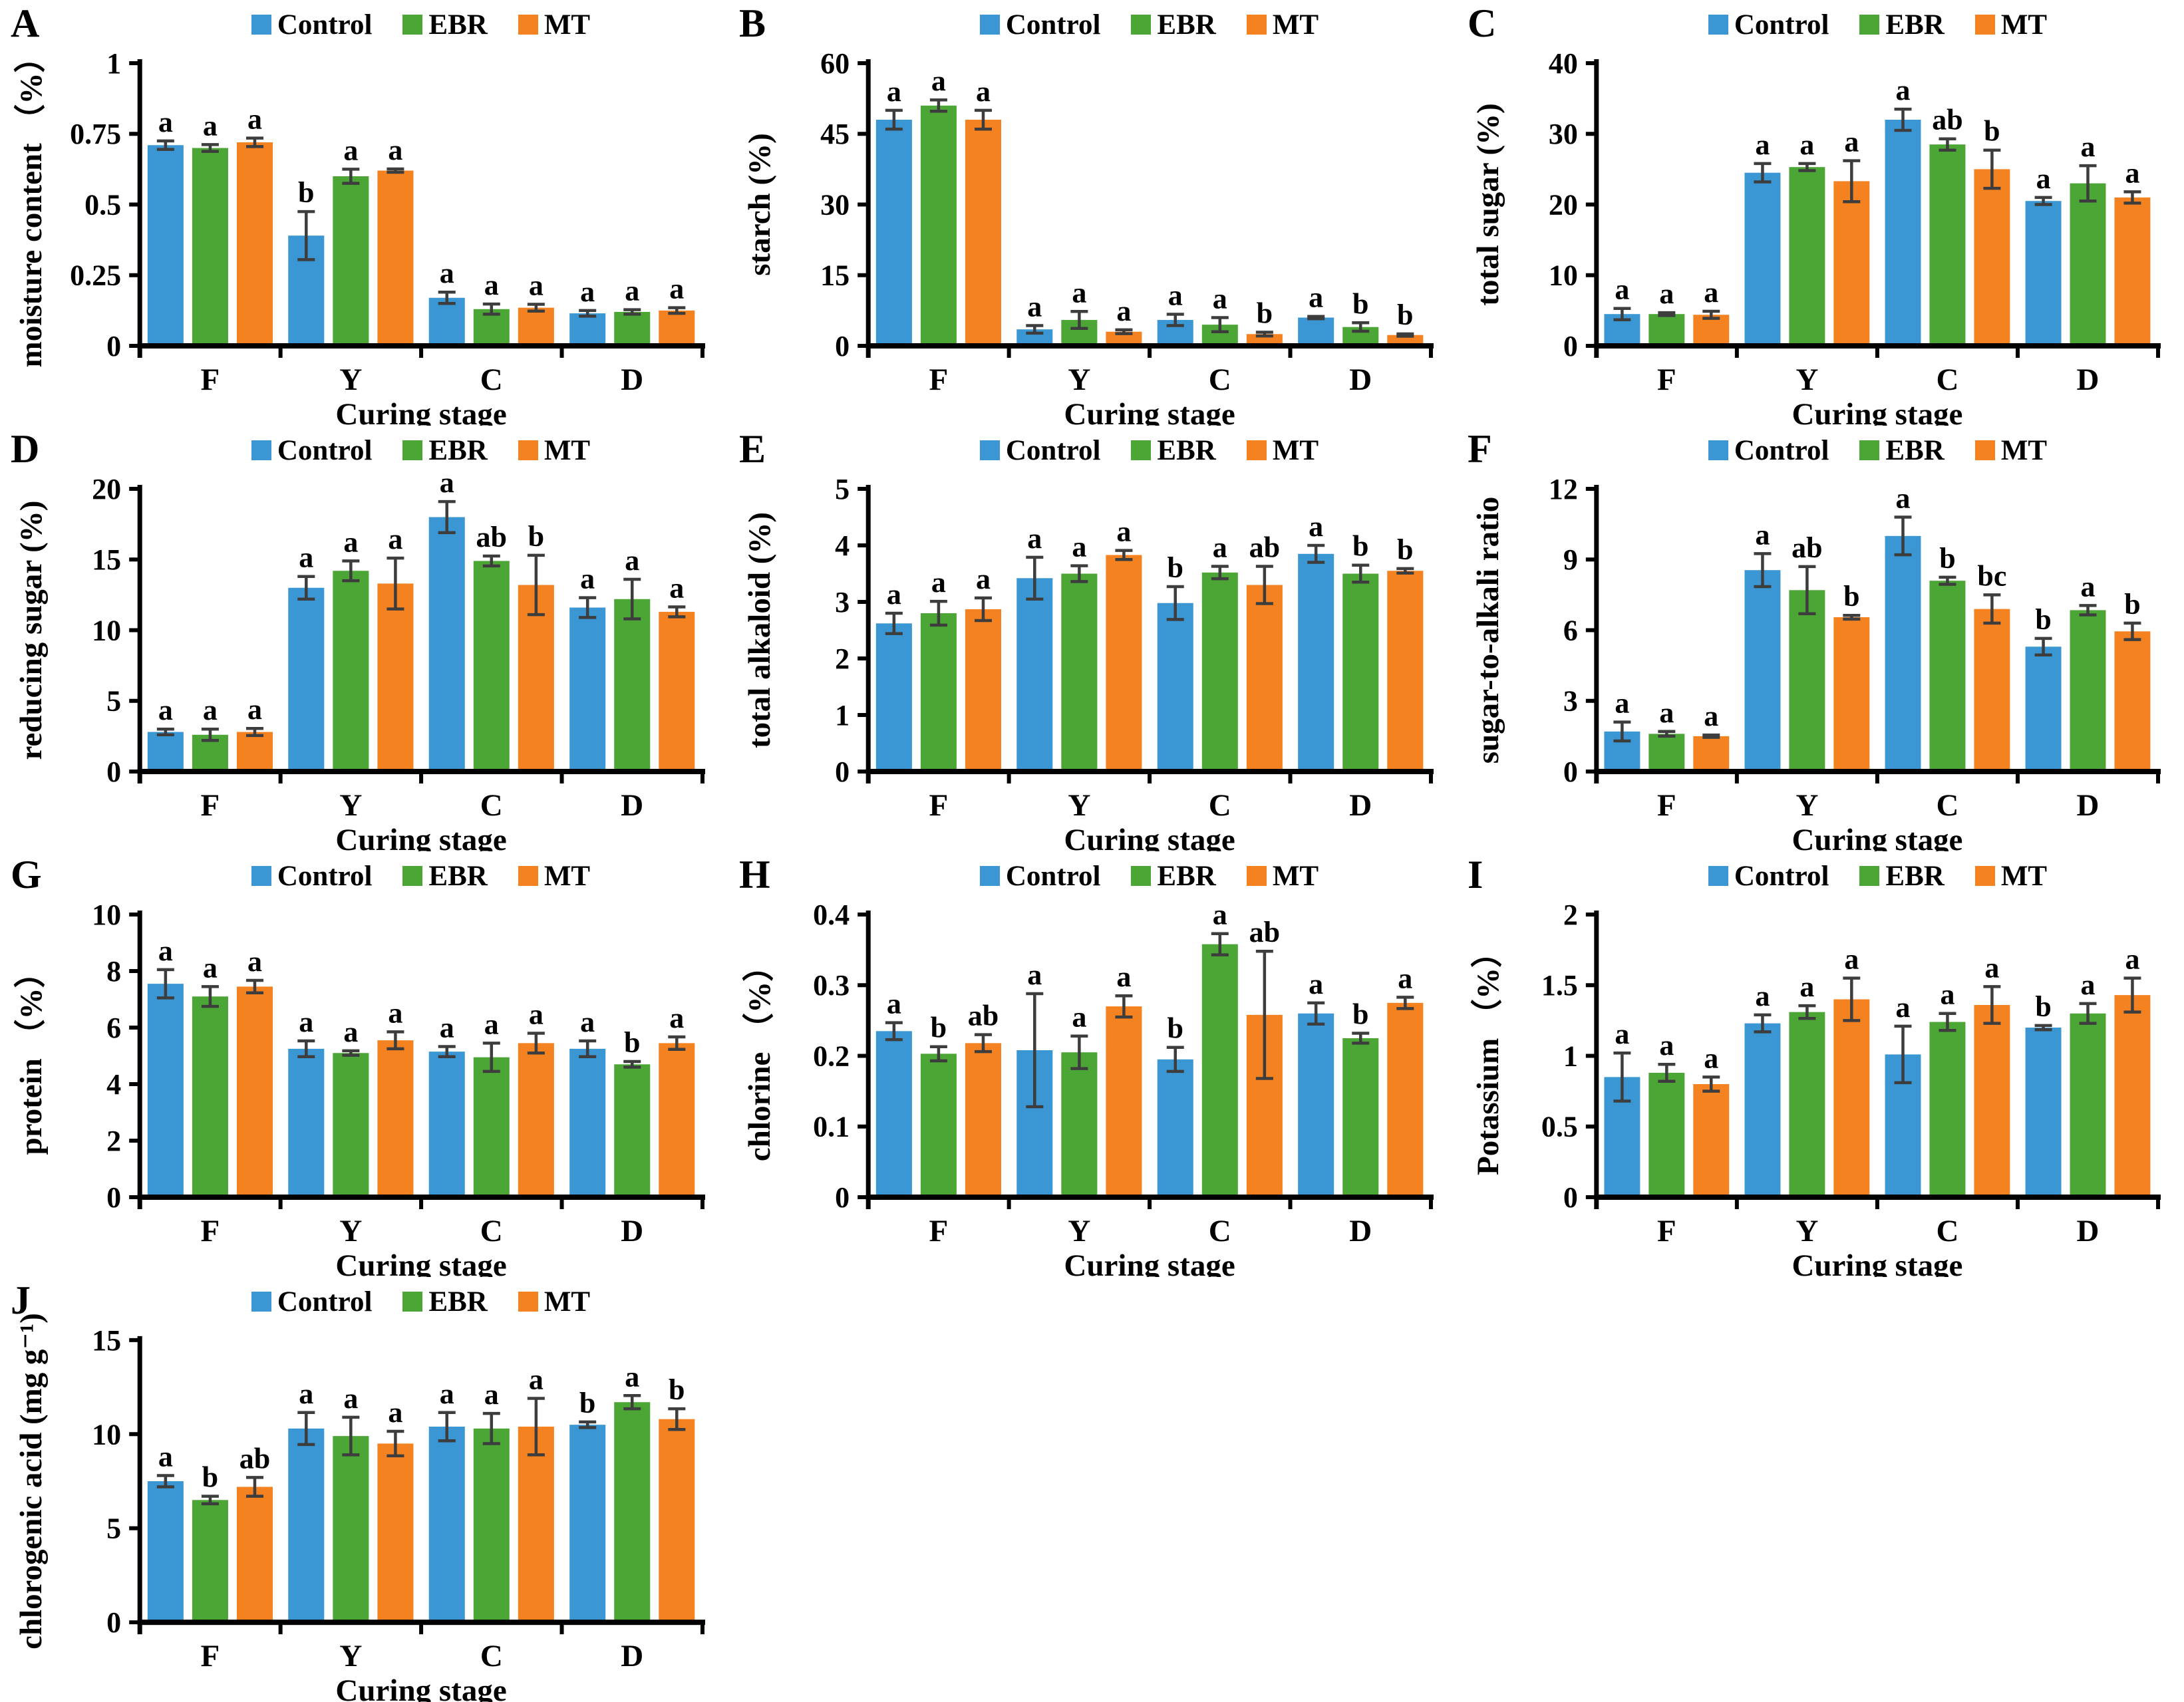 The width and height of the screenshot is (2184, 1702). What do you see at coordinates (1149, 411) in the screenshot?
I see `x-axis-title: Curing stage` at bounding box center [1149, 411].